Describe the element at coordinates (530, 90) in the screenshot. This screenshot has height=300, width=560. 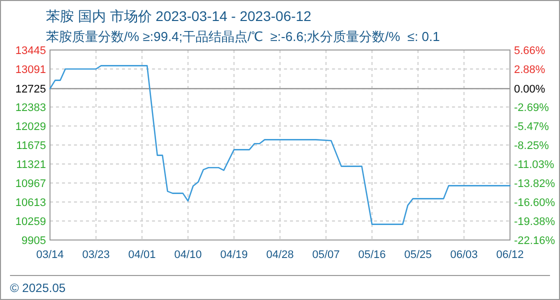
I see `y2-tick-label: 0.00%` at that location.